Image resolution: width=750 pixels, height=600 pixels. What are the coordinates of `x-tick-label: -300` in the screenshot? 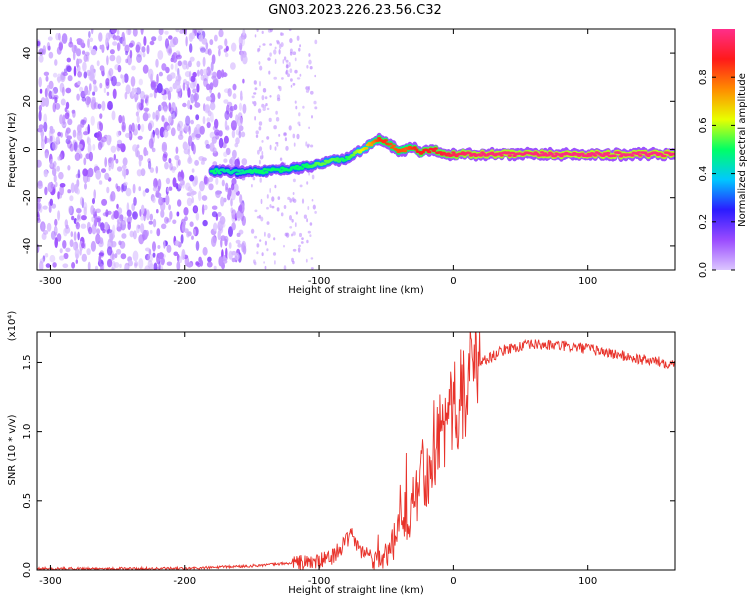 It's located at (50, 581).